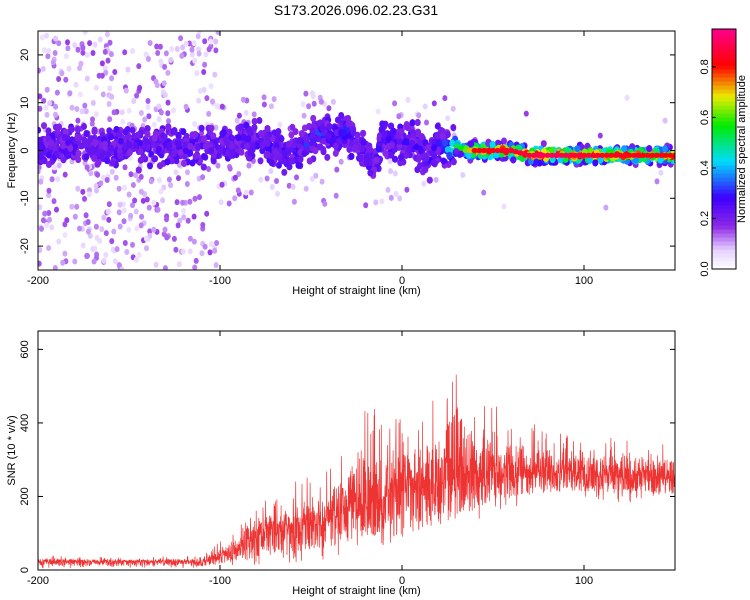  I want to click on x-tick-label: 100, so click(584, 281).